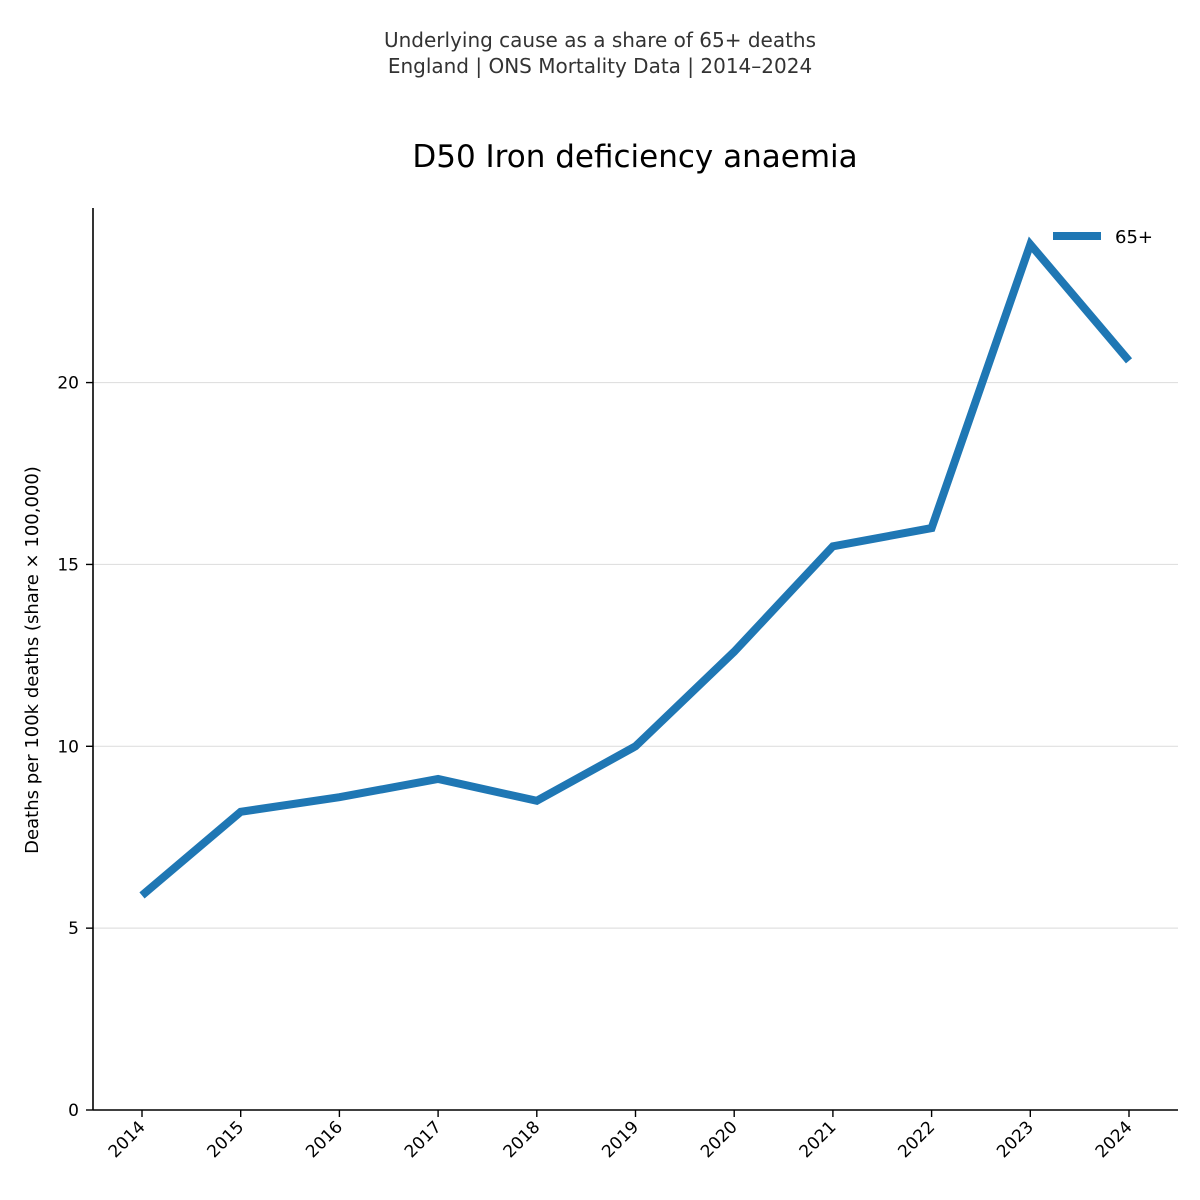  What do you see at coordinates (68, 384) in the screenshot?
I see `y-tick-label-20: 20` at bounding box center [68, 384].